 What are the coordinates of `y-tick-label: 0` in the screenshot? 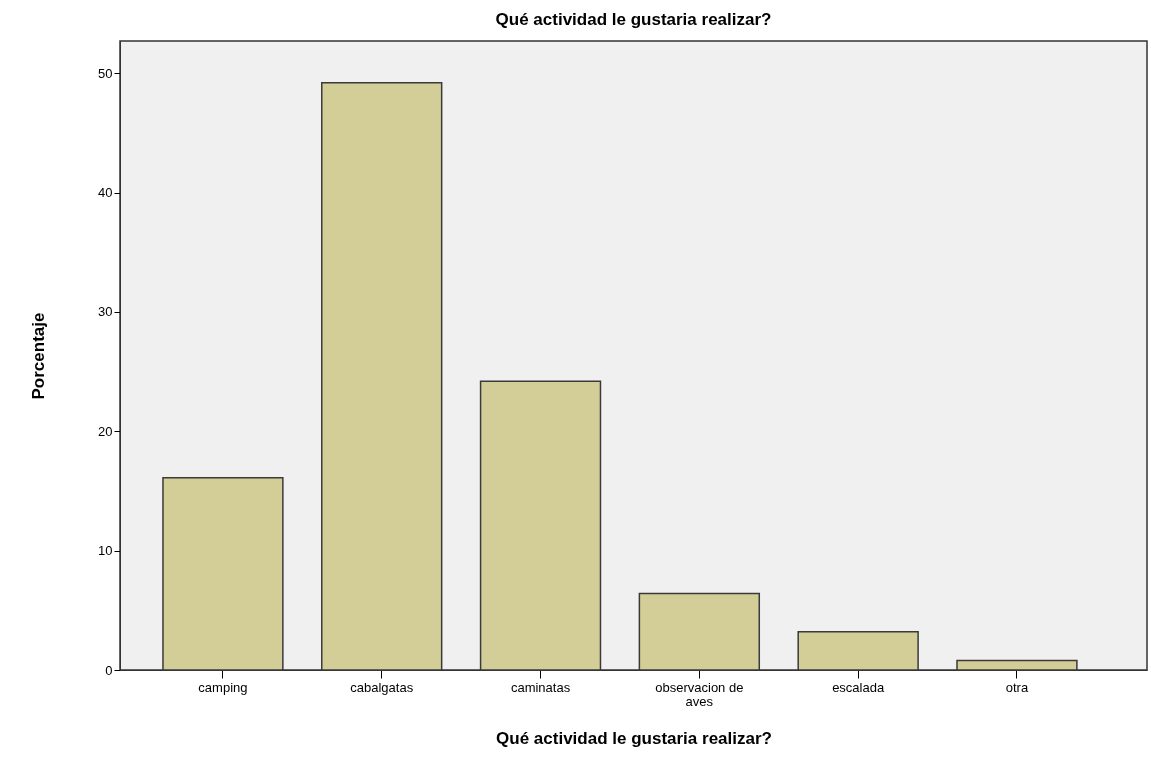 It's located at (109, 670).